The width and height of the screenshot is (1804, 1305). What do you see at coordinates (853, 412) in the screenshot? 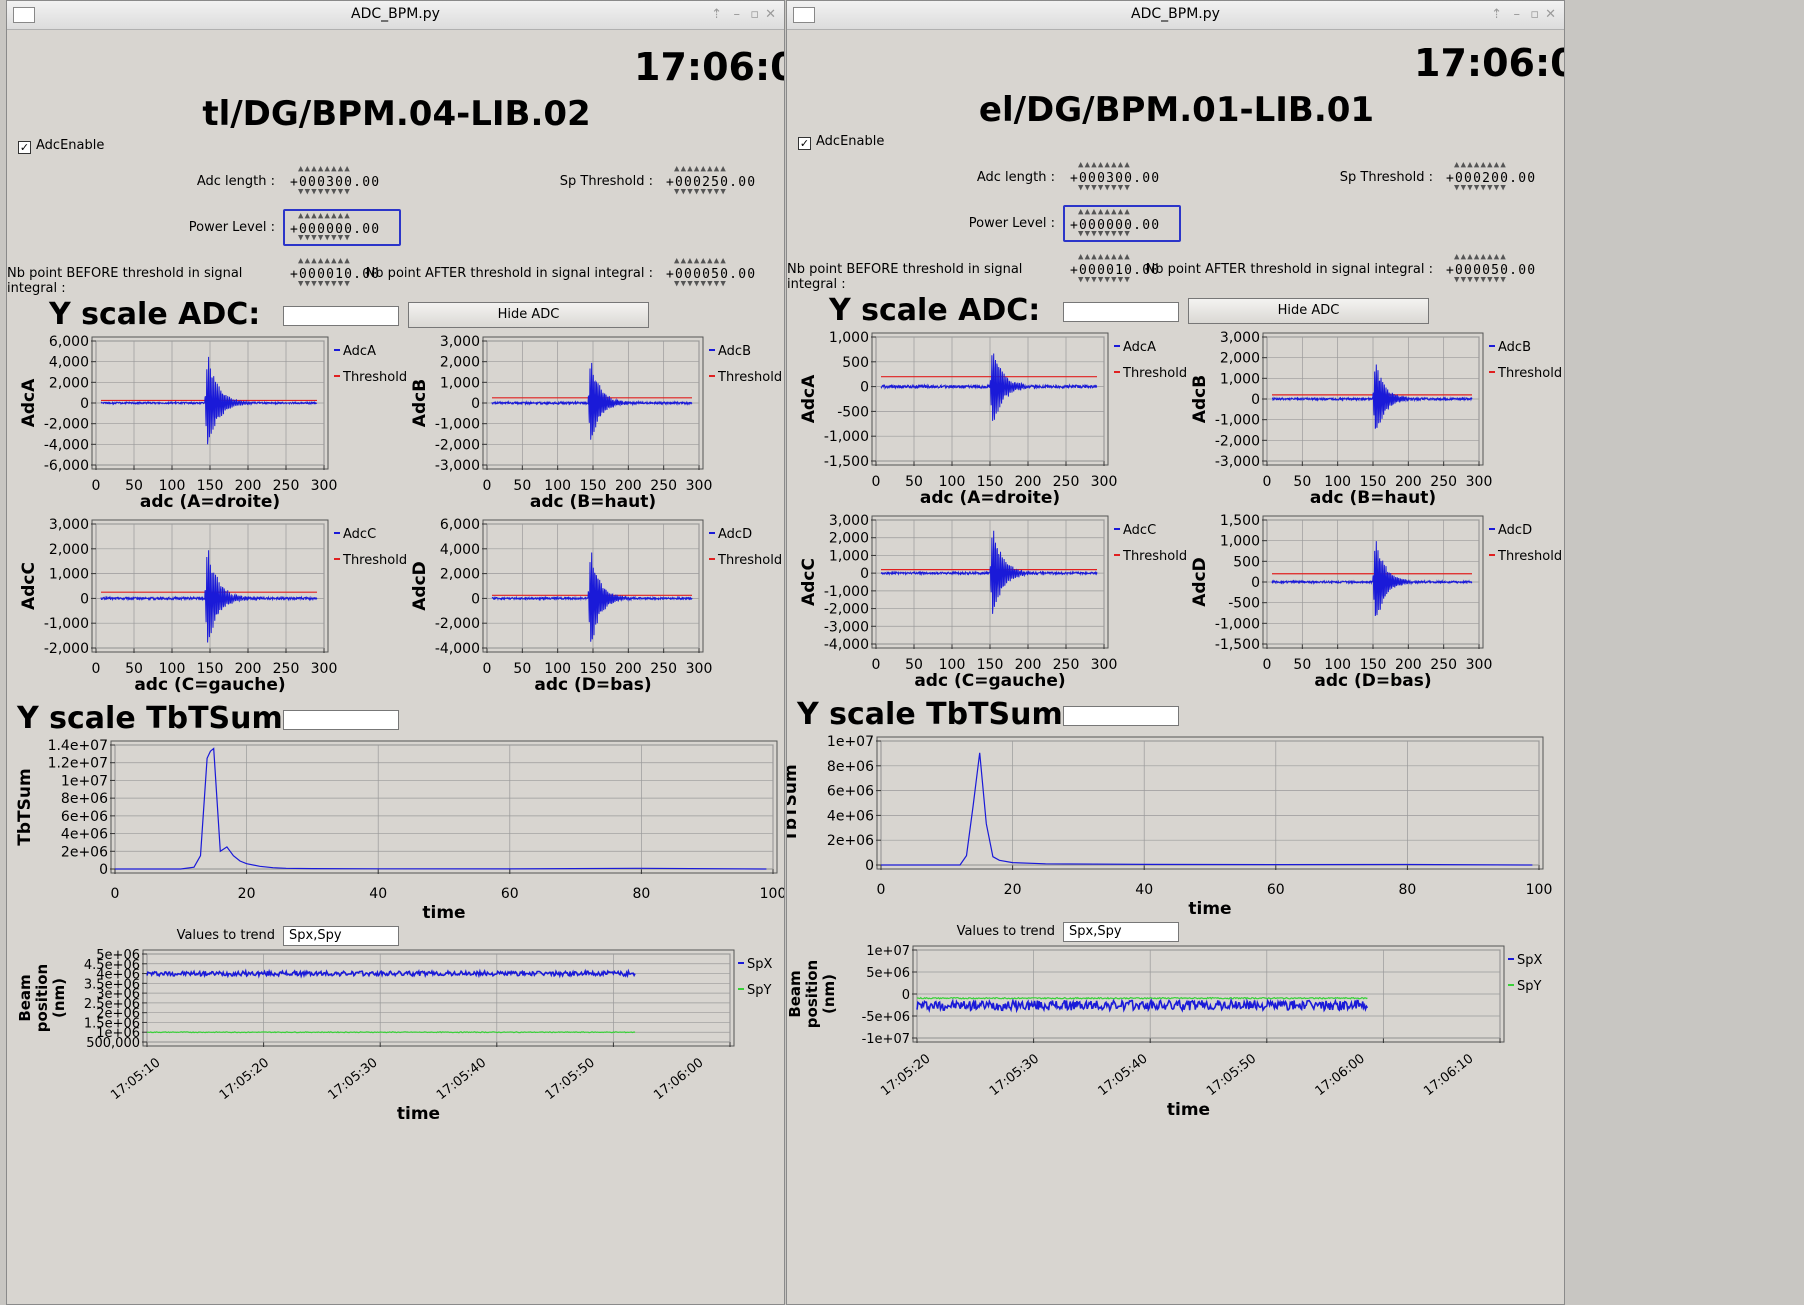
I see `y-tick-label: -500` at bounding box center [853, 412].